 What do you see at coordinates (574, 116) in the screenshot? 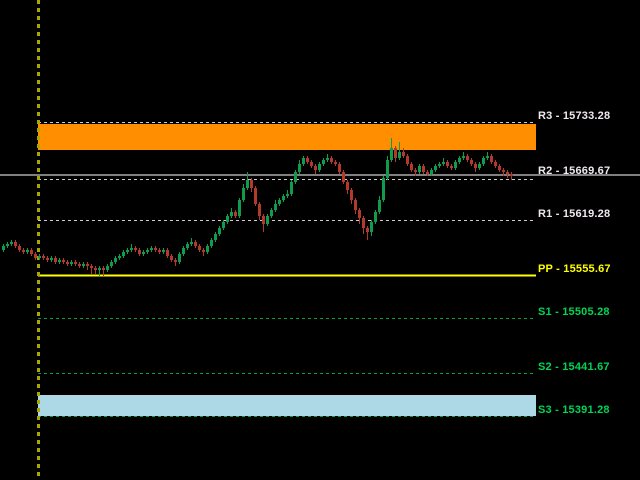
I see `pivot-label-r3: R3 - 15733.28` at bounding box center [574, 116].